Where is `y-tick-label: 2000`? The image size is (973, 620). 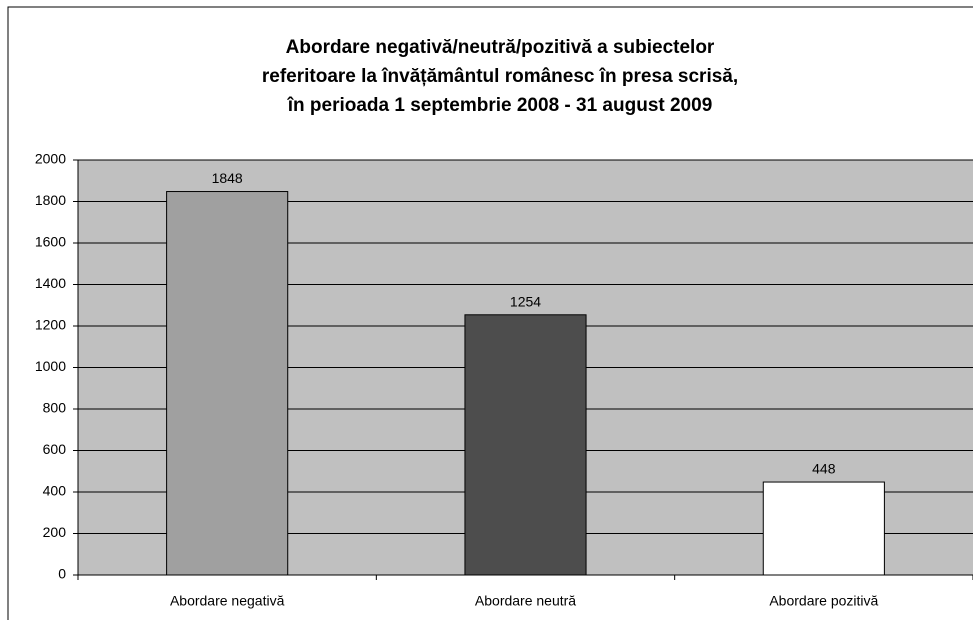 y-tick-label: 2000 is located at coordinates (50, 159).